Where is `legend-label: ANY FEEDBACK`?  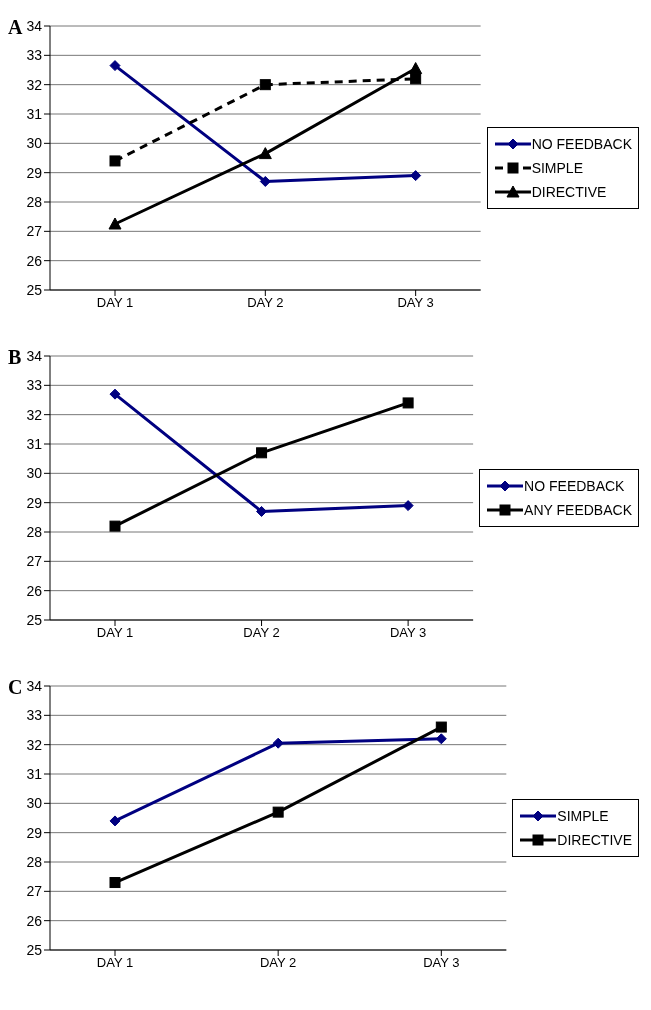 legend-label: ANY FEEDBACK is located at coordinates (578, 510).